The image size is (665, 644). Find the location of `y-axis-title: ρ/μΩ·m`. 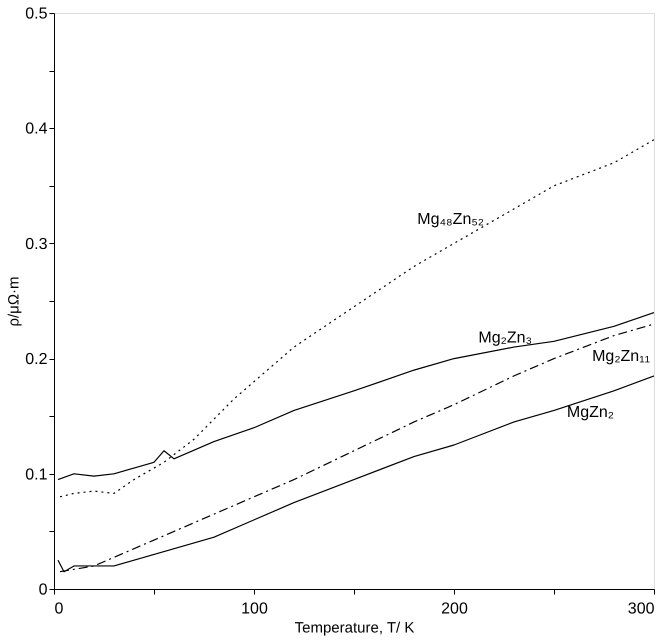

y-axis-title: ρ/μΩ·m is located at coordinates (13, 301).